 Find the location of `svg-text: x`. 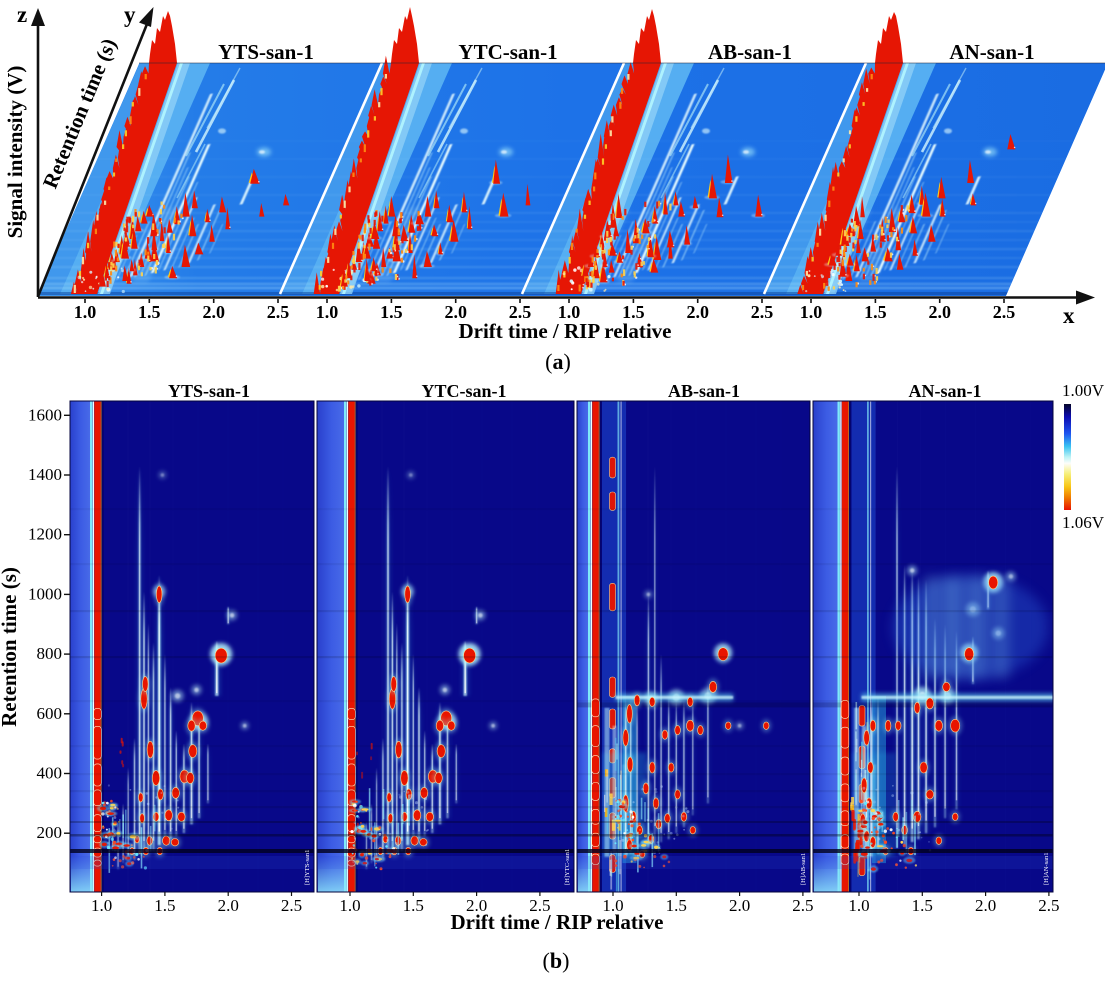

svg-text: x is located at coordinates (1069, 315).